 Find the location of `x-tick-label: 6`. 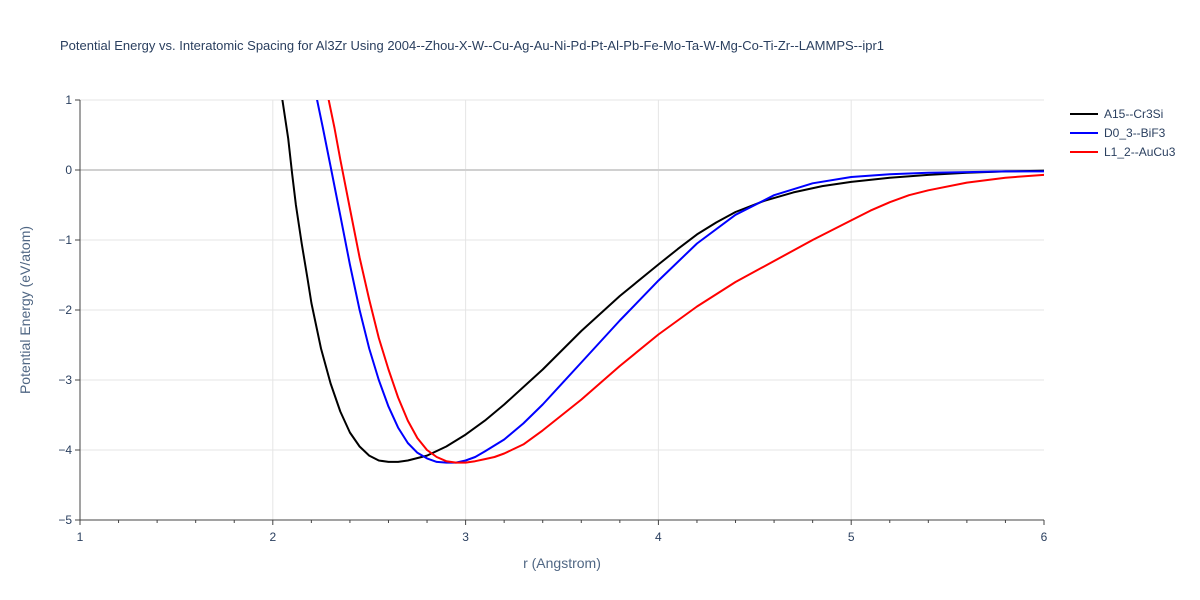

x-tick-label: 6 is located at coordinates (1044, 537).